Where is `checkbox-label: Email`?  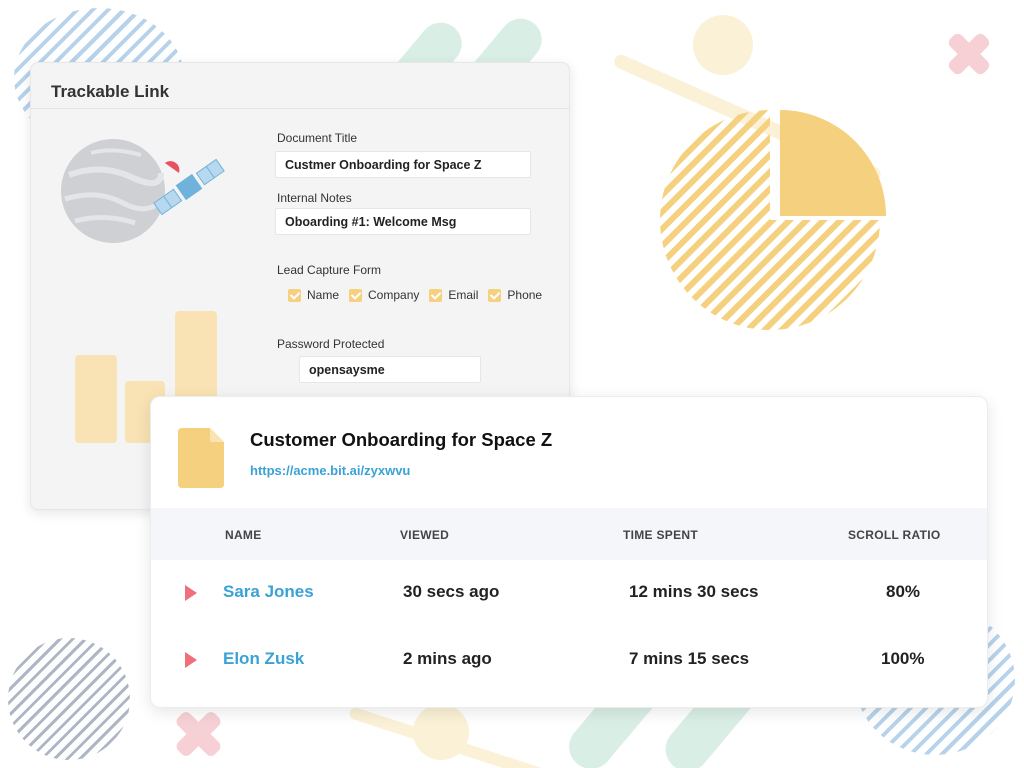 checkbox-label: Email is located at coordinates (463, 295).